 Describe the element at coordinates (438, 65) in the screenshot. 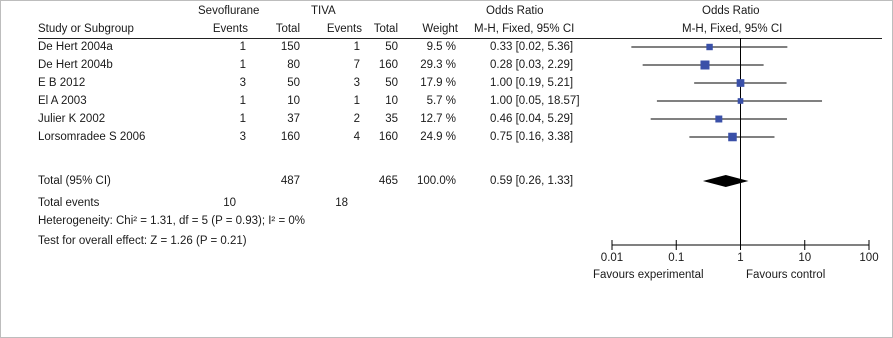

I see `row-weight: 29.3 %` at that location.